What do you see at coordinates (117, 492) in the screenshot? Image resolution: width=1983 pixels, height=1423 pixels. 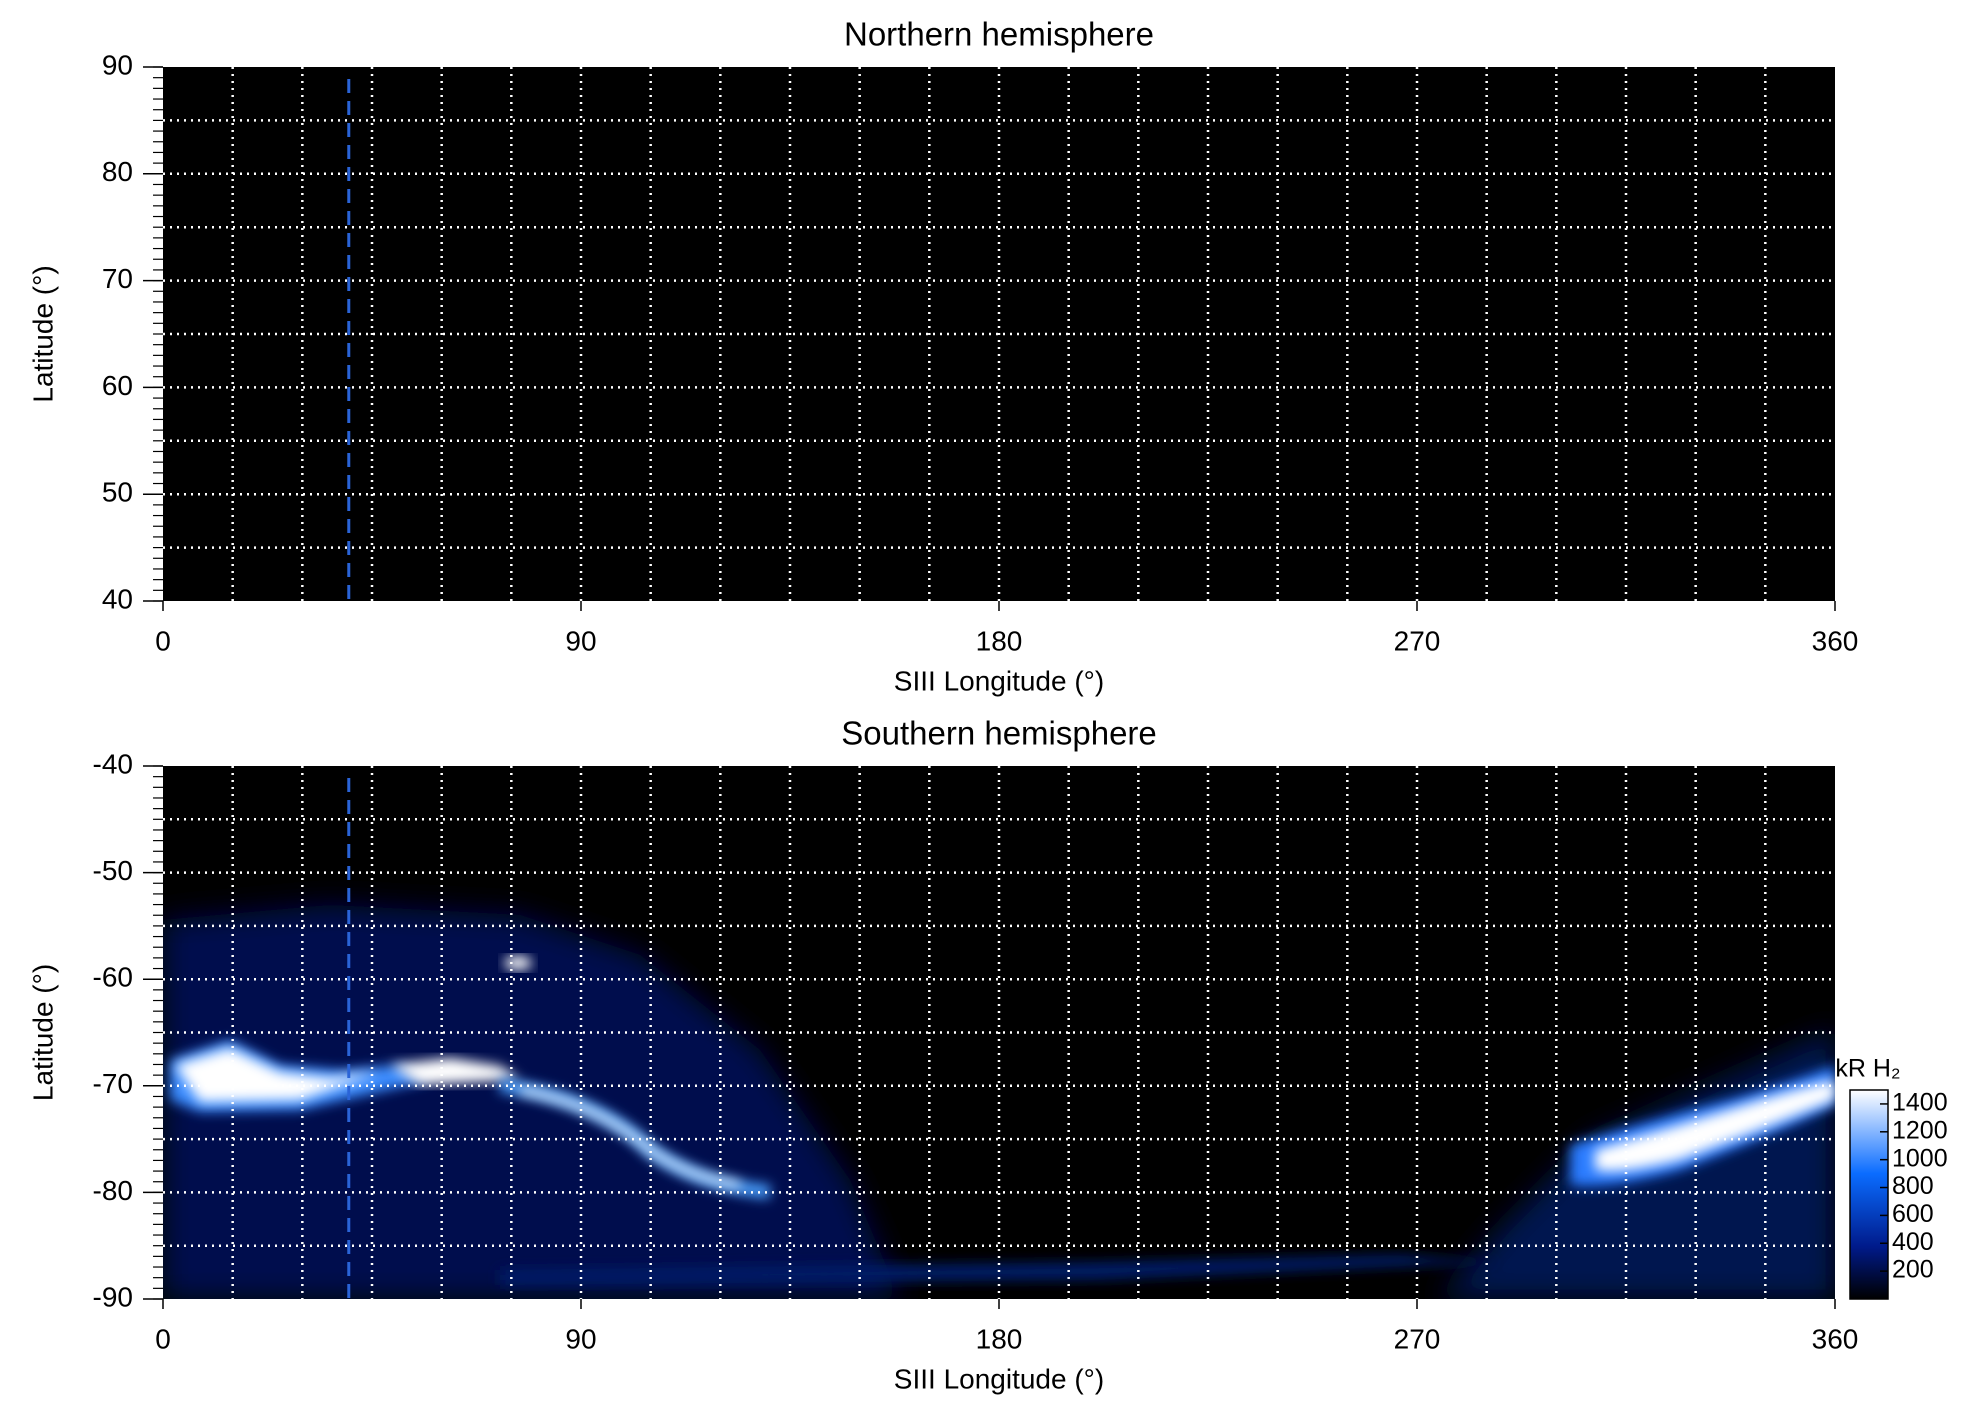 I see `y-tick-label: 50` at bounding box center [117, 492].